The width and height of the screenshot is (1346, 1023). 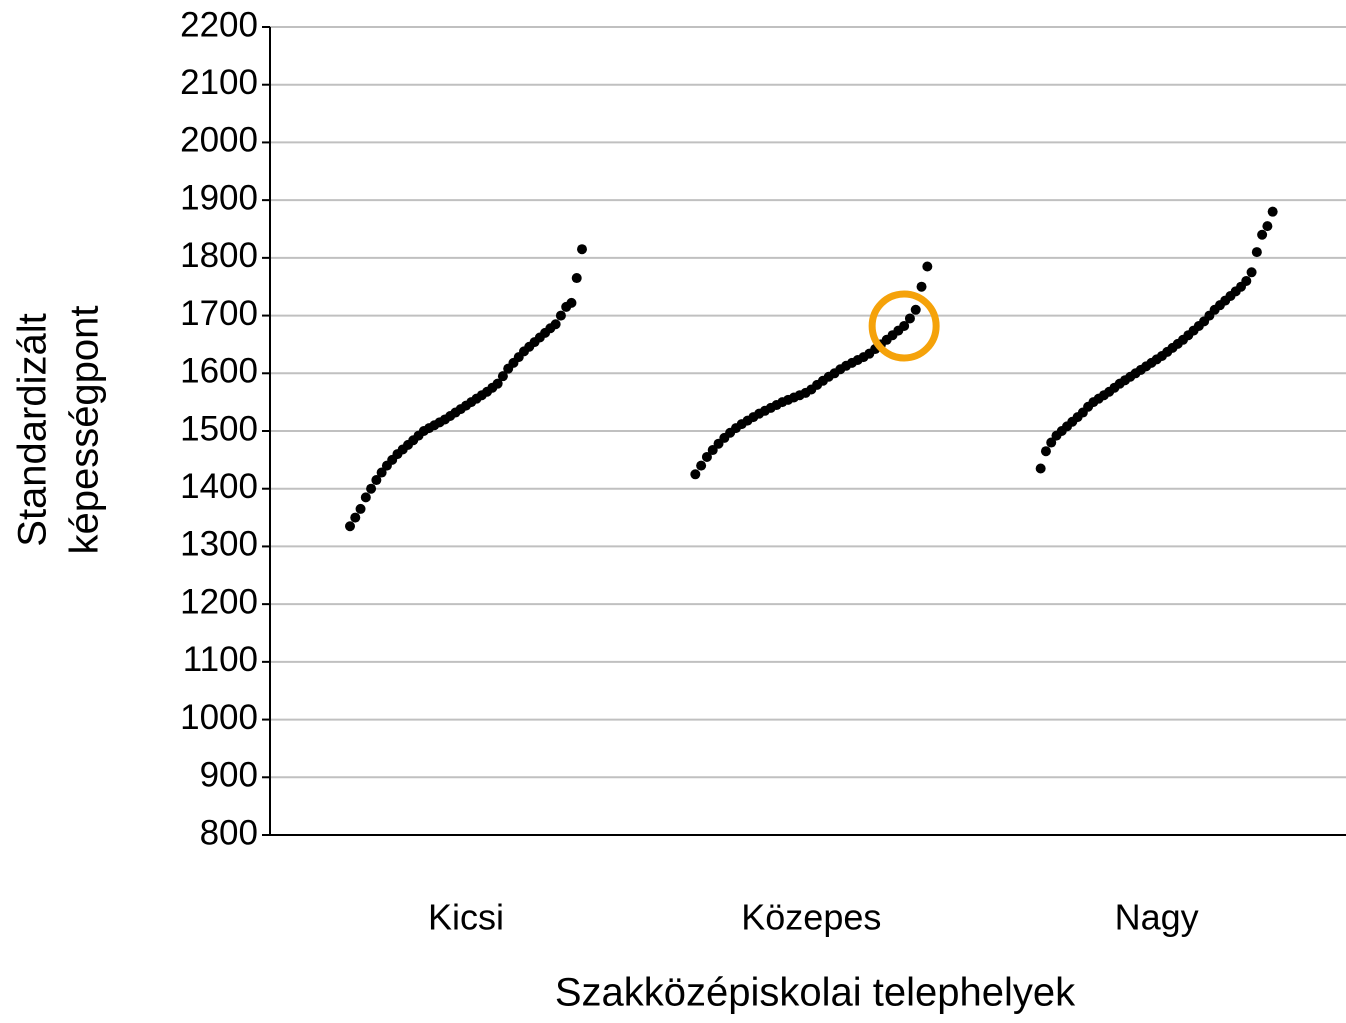 I want to click on y-tick-label: 800, so click(x=229, y=832).